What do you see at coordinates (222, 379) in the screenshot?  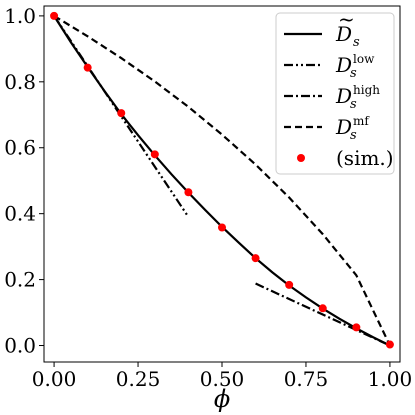 I see `x-tick-label: 0.50` at bounding box center [222, 379].